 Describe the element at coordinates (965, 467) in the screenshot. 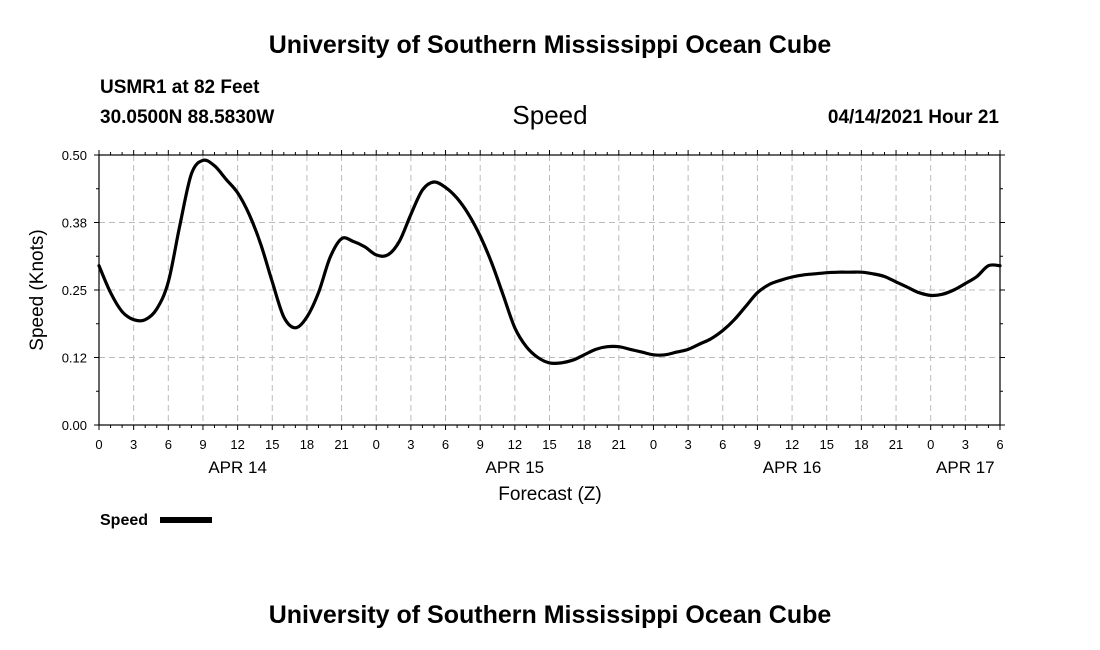

I see `date-label: APR 17` at that location.